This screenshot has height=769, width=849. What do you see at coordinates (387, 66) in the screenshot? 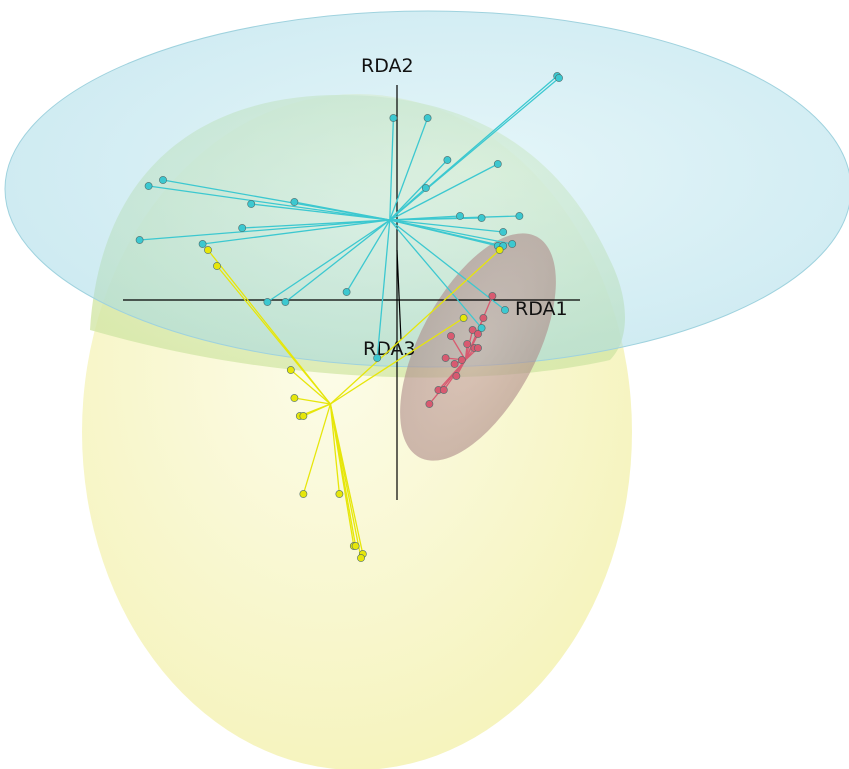
I see `rda2-axis-label: RDA2` at bounding box center [387, 66].